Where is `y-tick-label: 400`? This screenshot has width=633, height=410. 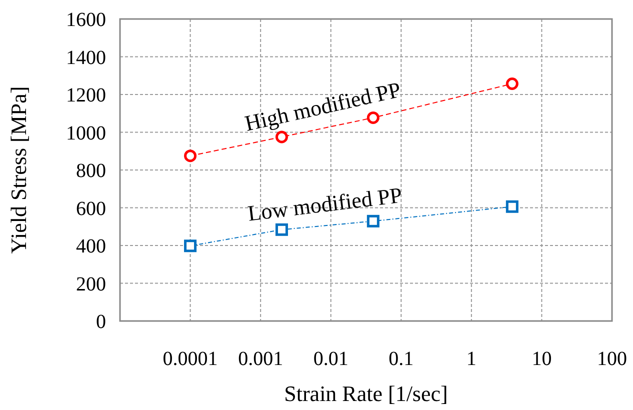 y-tick-label: 400 is located at coordinates (91, 247).